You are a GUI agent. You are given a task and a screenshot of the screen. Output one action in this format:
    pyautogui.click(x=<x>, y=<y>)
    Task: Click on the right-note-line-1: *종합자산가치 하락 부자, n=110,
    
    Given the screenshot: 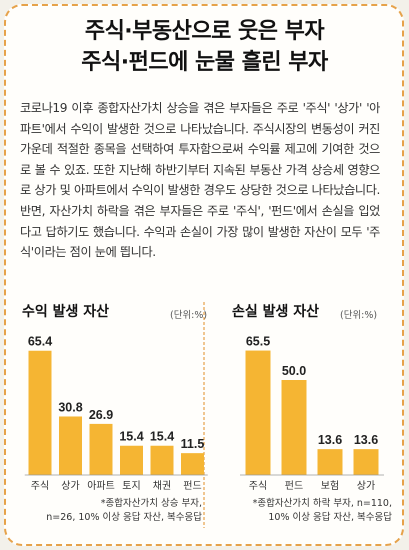 What is the action you would take?
    pyautogui.click(x=322, y=503)
    